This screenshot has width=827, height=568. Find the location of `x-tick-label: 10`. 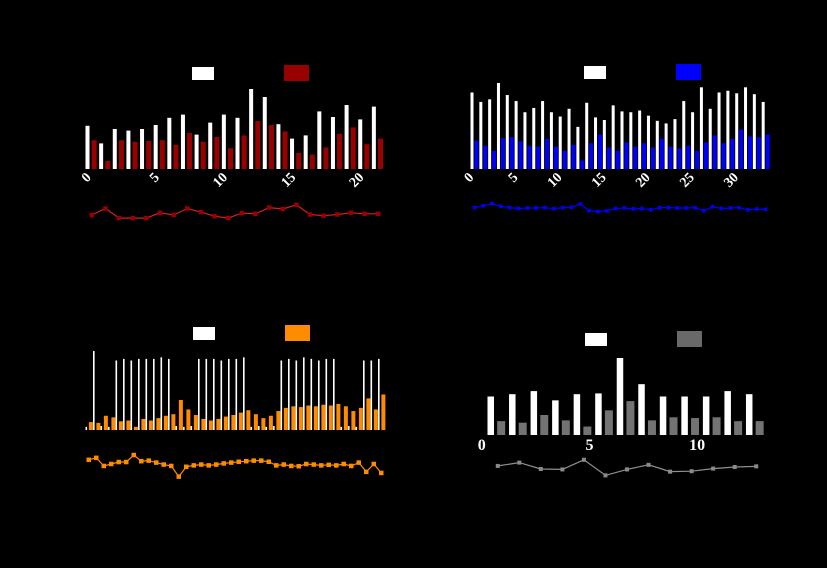

x-tick-label: 10 is located at coordinates (221, 180).